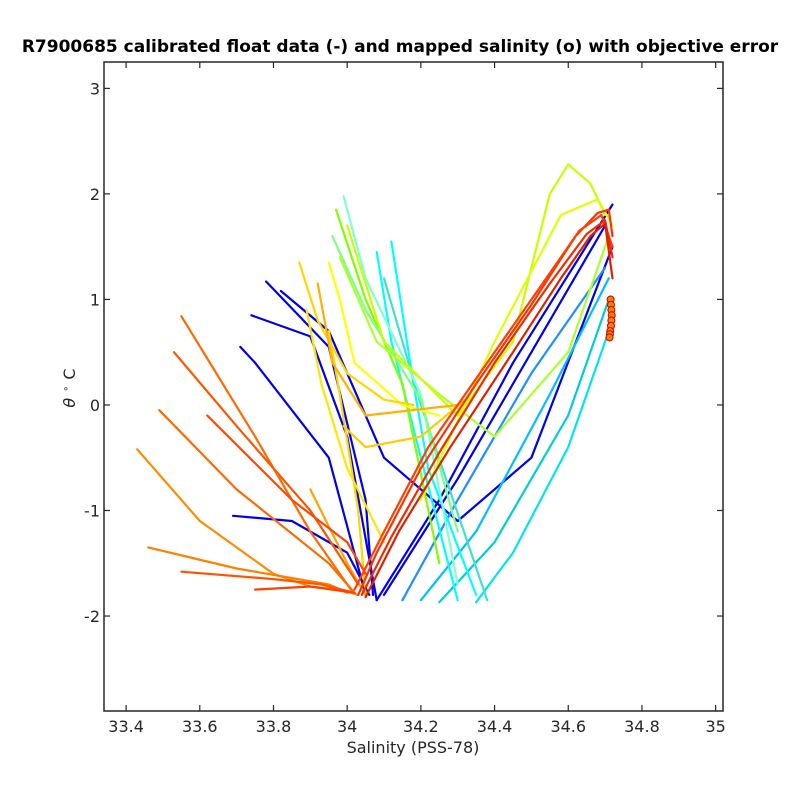  Describe the element at coordinates (413, 747) in the screenshot. I see `x-axis-label: Salinity (PSS-78)` at that location.